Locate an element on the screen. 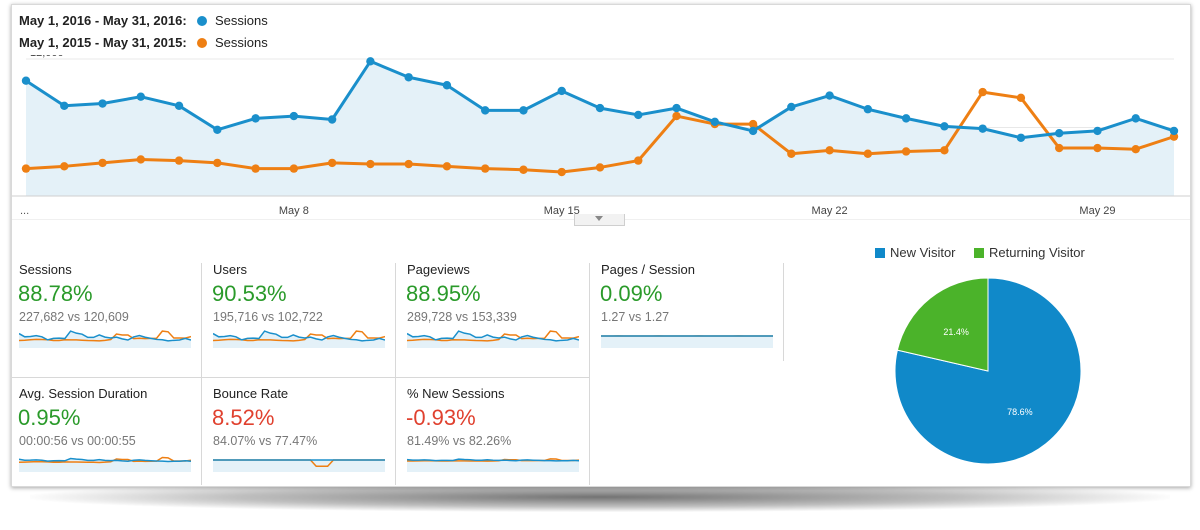 This screenshot has width=1200, height=530. pie-legend-new-label: New Visitor is located at coordinates (923, 252).